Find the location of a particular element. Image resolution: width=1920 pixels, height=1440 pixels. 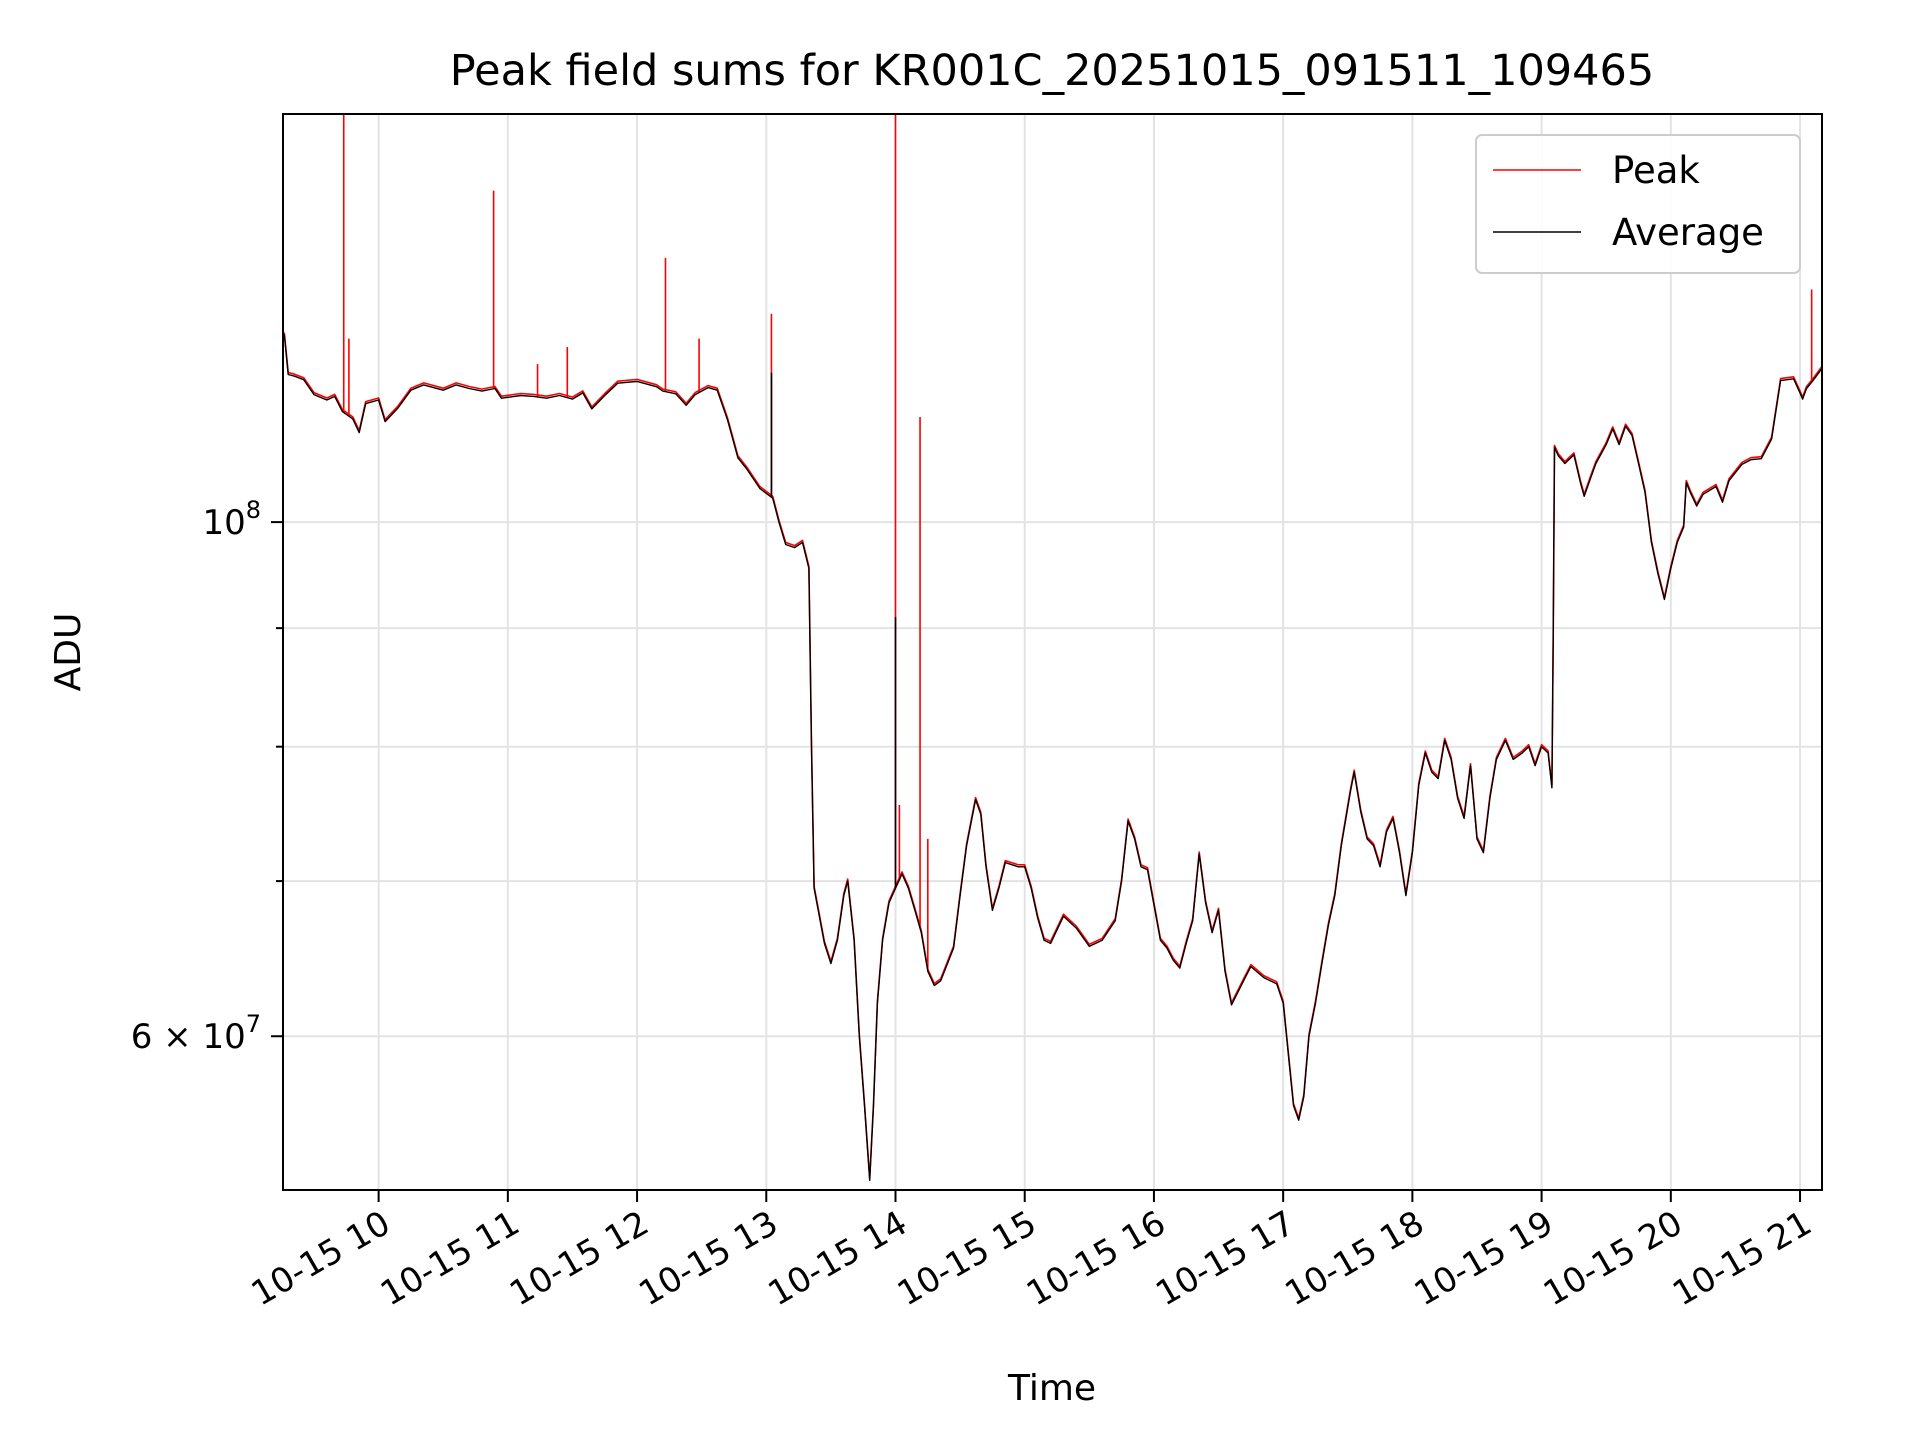

y-ticks: 108 6 × 107 is located at coordinates (207, 776).